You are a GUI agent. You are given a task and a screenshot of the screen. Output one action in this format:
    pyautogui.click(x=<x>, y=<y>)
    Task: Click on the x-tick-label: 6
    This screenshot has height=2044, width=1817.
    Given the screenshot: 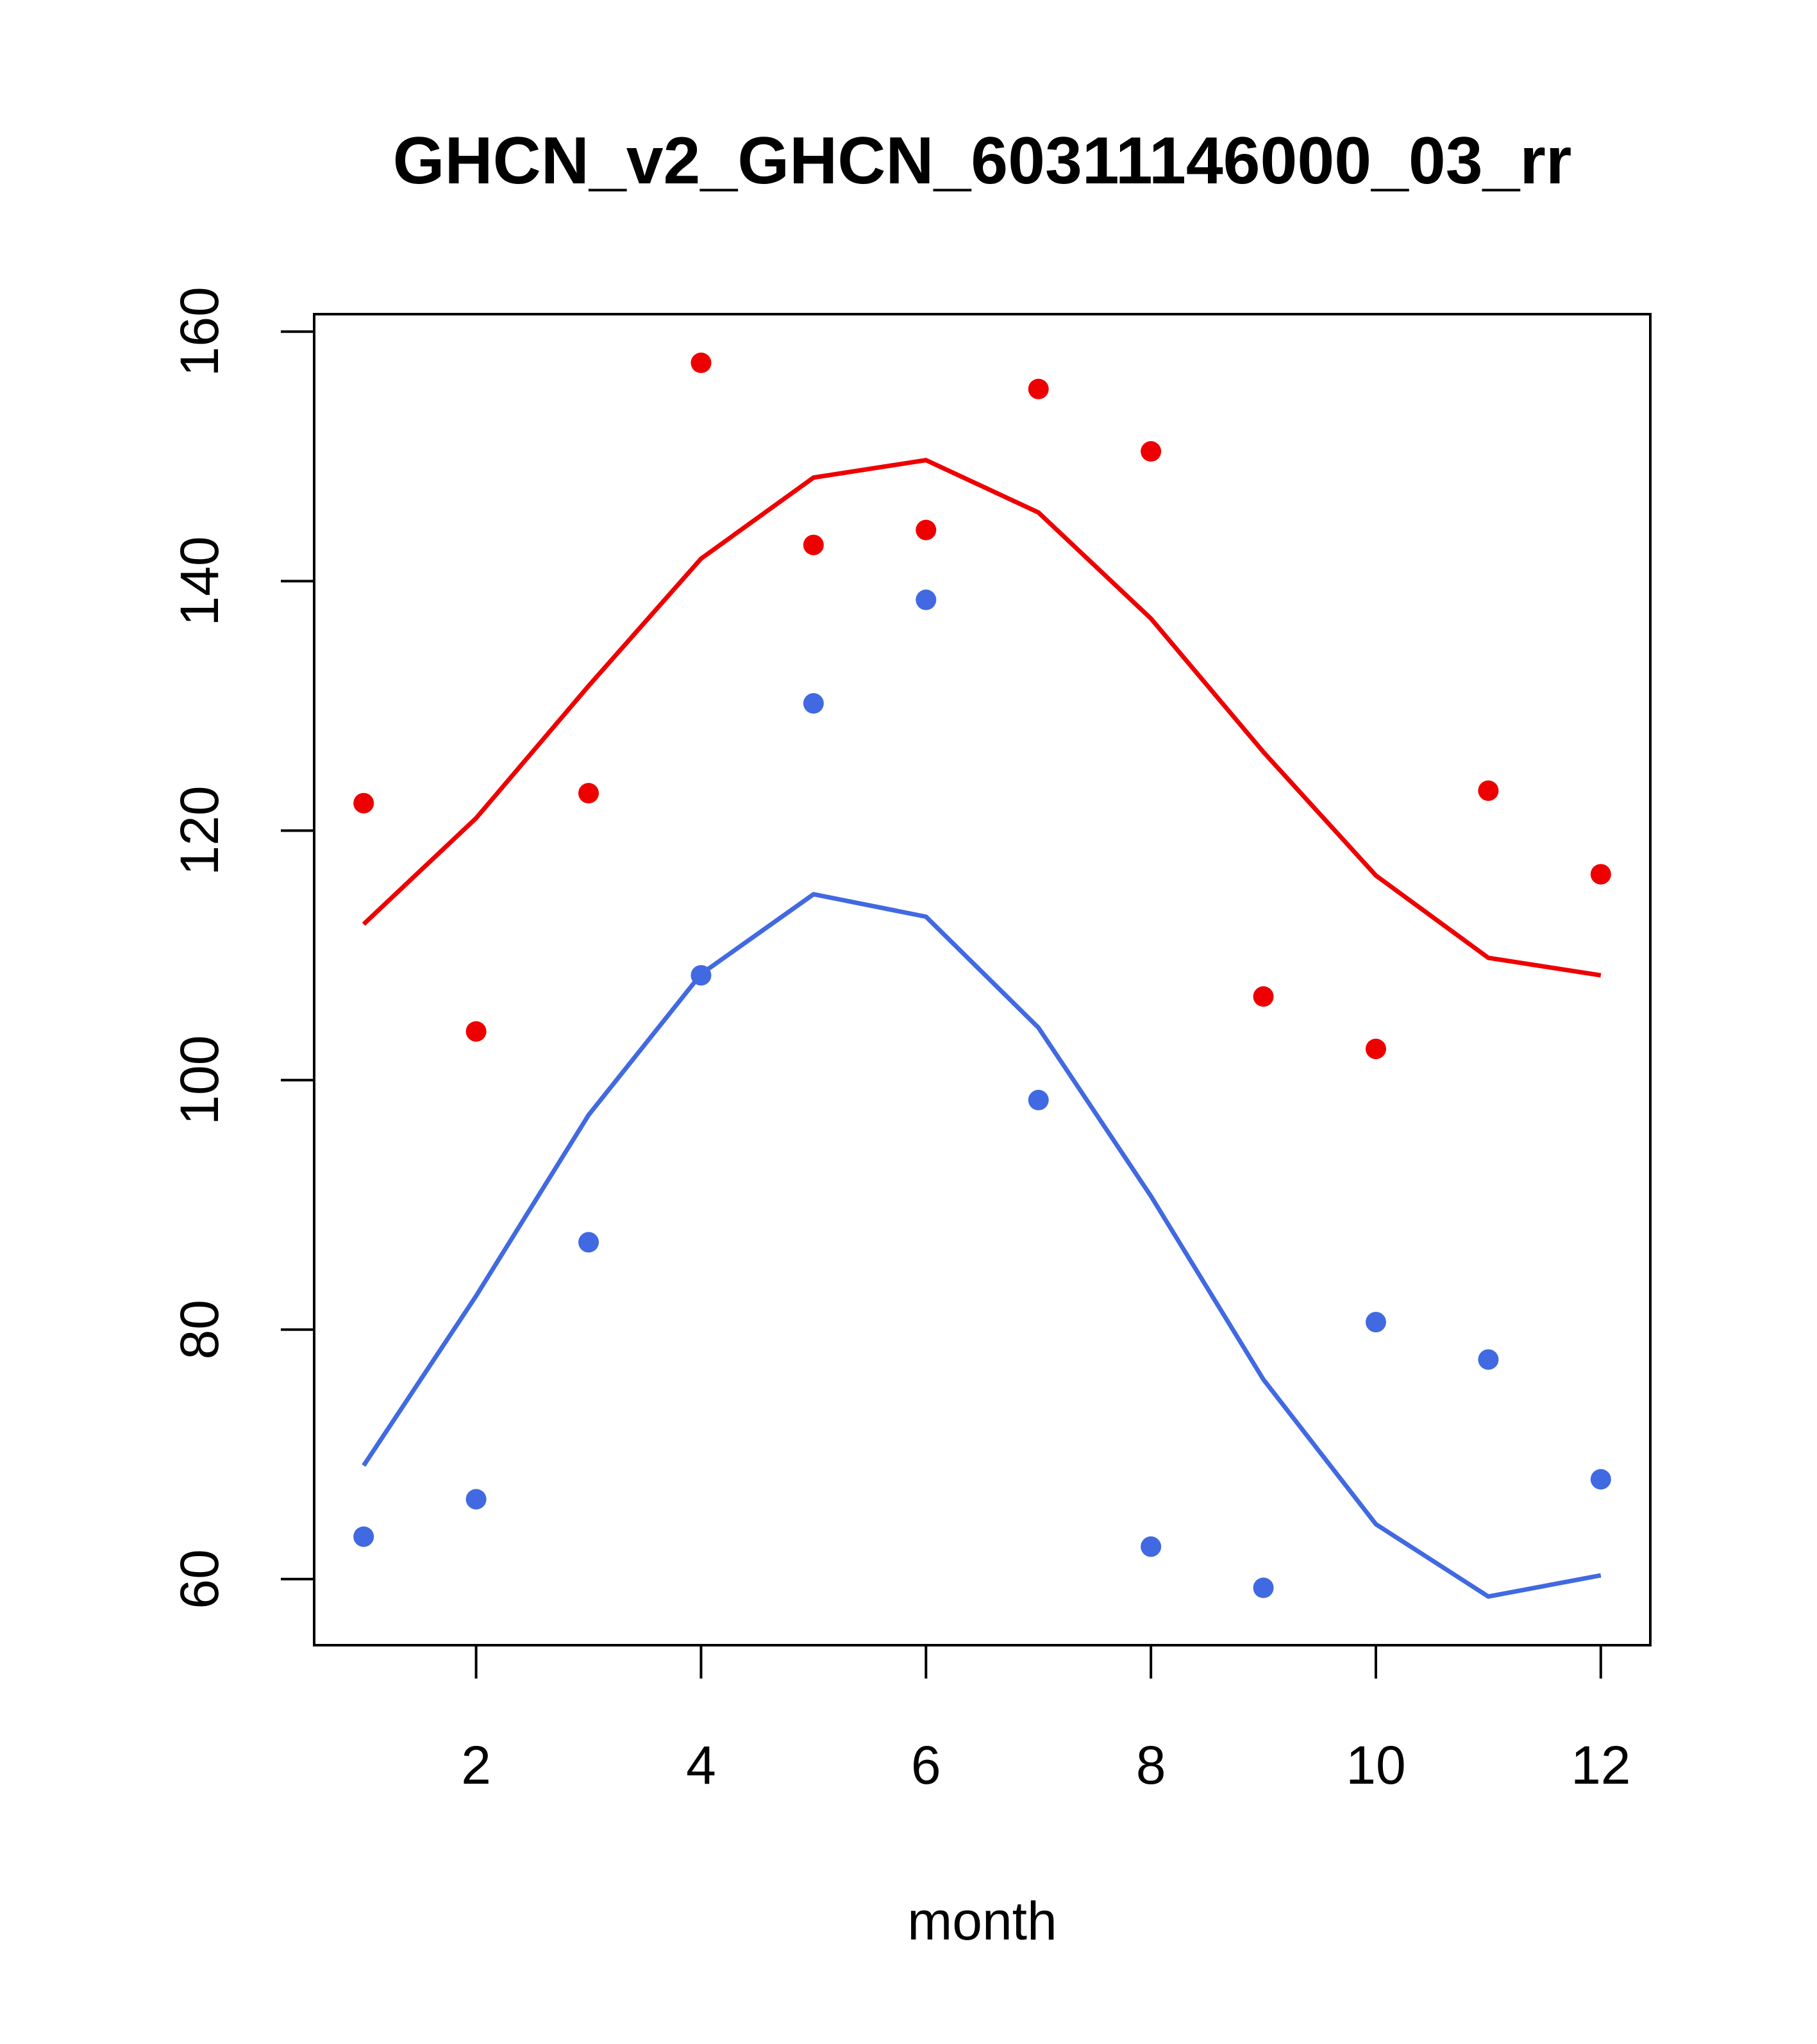 What is the action you would take?
    pyautogui.click(x=926, y=1765)
    